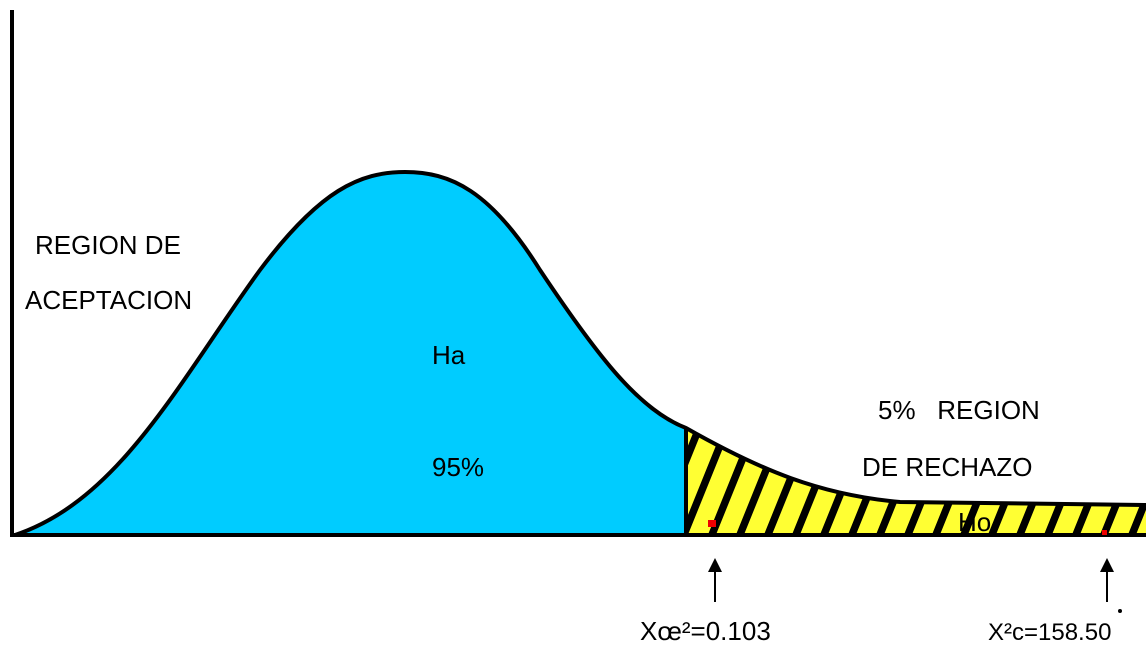 The height and width of the screenshot is (645, 1146). What do you see at coordinates (108, 300) in the screenshot?
I see `label: ACEPTACION` at bounding box center [108, 300].